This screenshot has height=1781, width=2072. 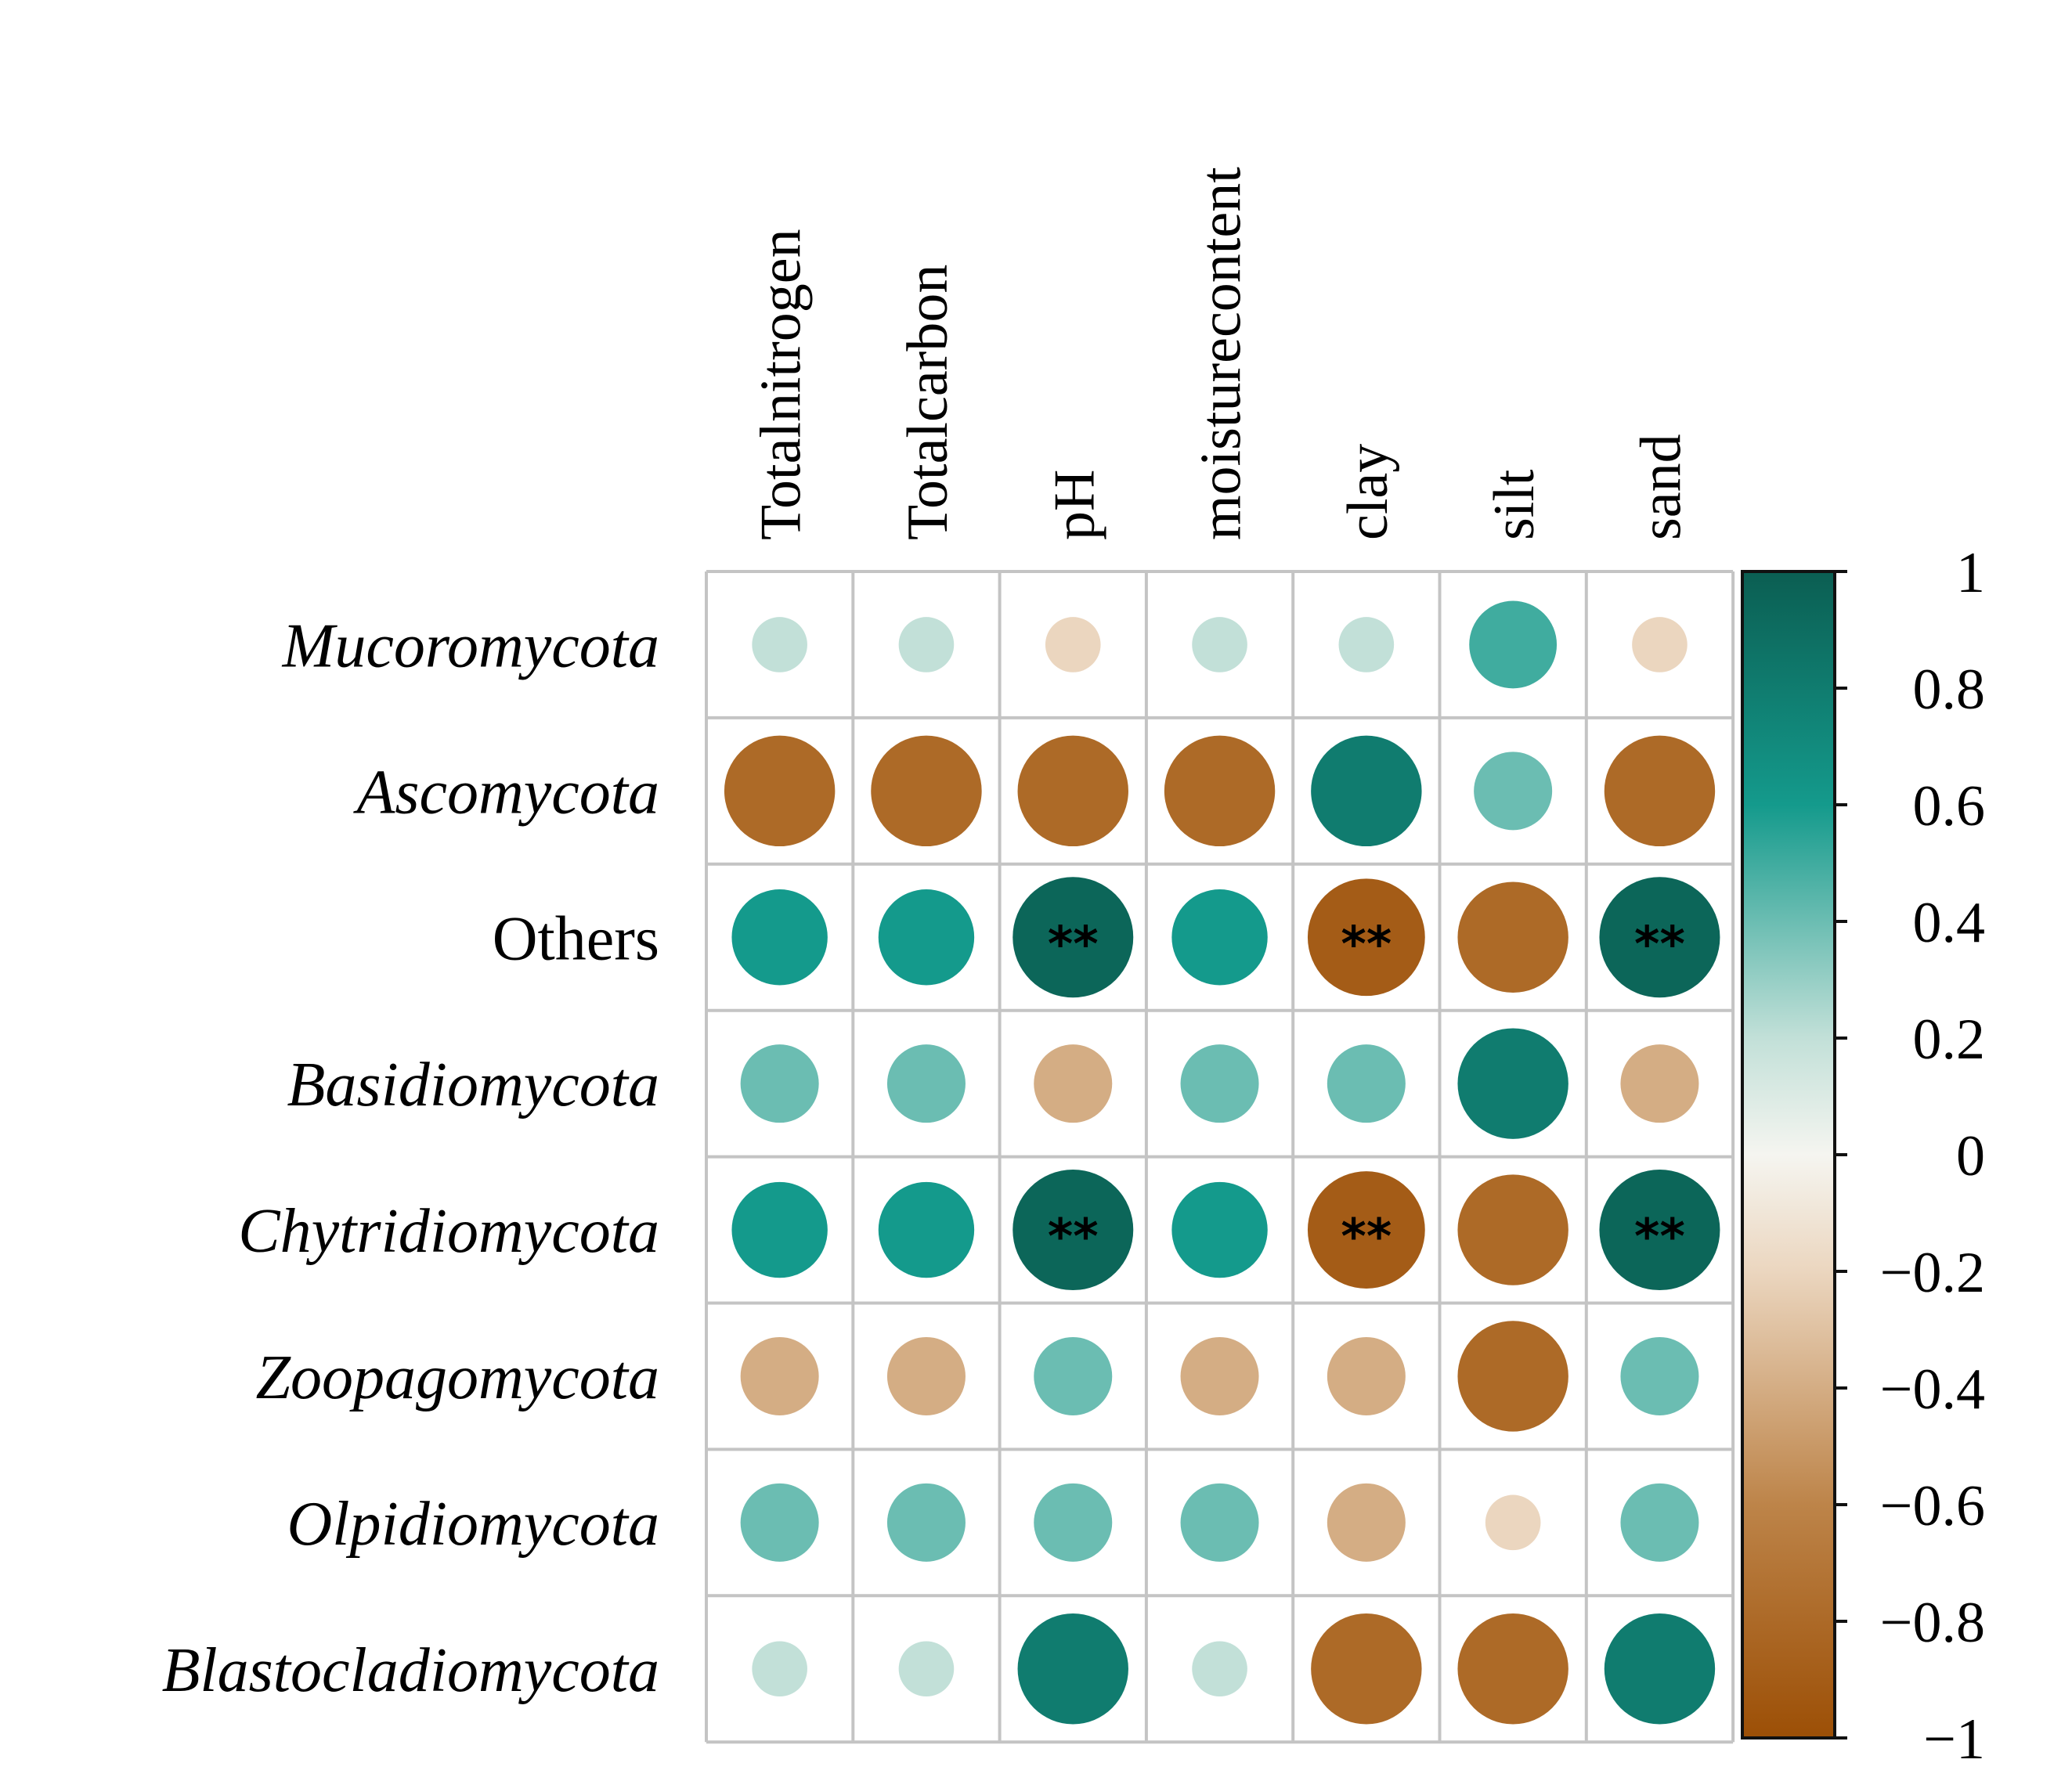 What do you see at coordinates (781, 384) in the screenshot?
I see `column-label: Totalnitrogen` at bounding box center [781, 384].